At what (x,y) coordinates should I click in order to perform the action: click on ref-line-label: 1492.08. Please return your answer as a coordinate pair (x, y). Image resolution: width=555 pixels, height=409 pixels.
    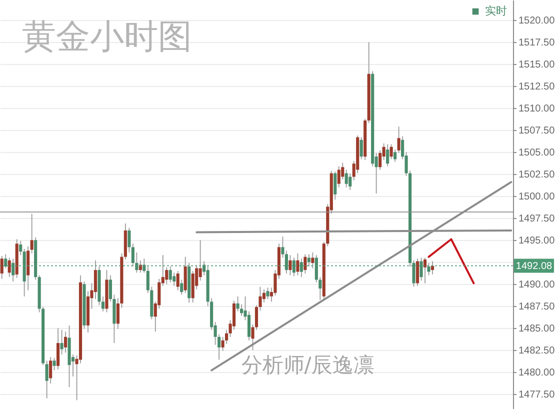
    Looking at the image, I should click on (534, 266).